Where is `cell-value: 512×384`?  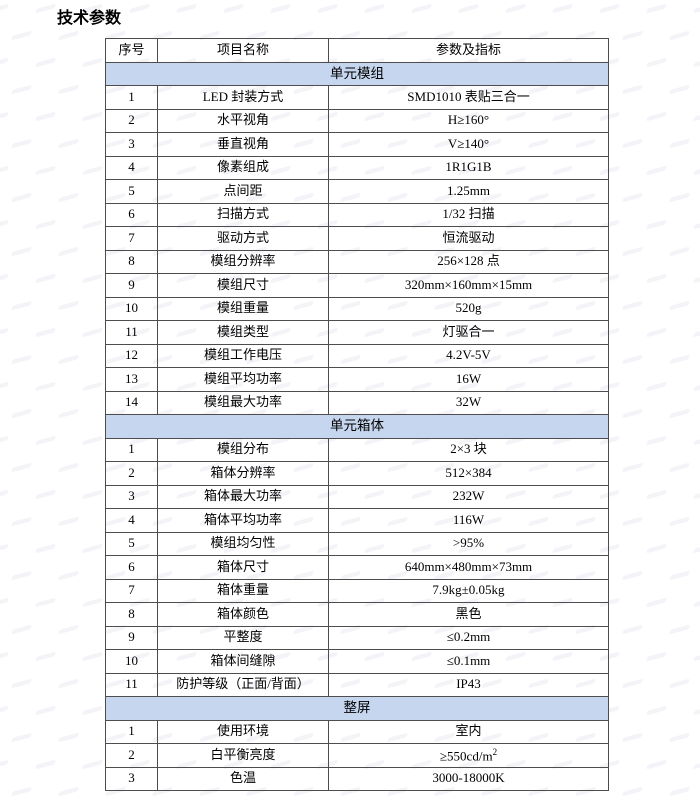
cell-value: 512×384 is located at coordinates (468, 473).